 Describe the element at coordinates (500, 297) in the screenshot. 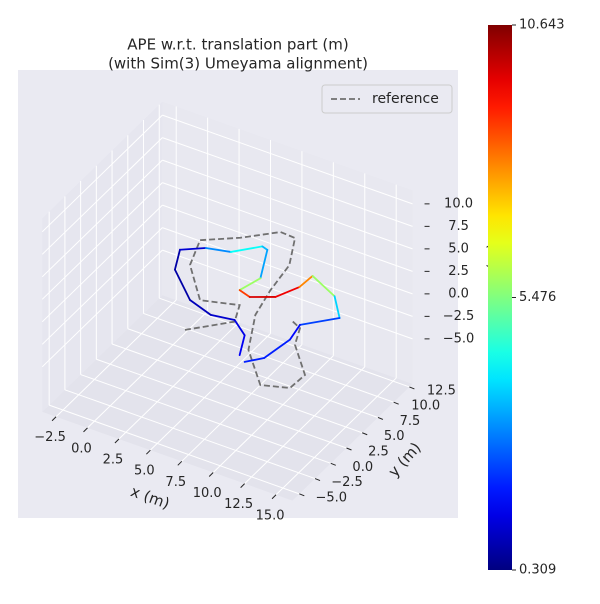

I see `colorbar` at that location.